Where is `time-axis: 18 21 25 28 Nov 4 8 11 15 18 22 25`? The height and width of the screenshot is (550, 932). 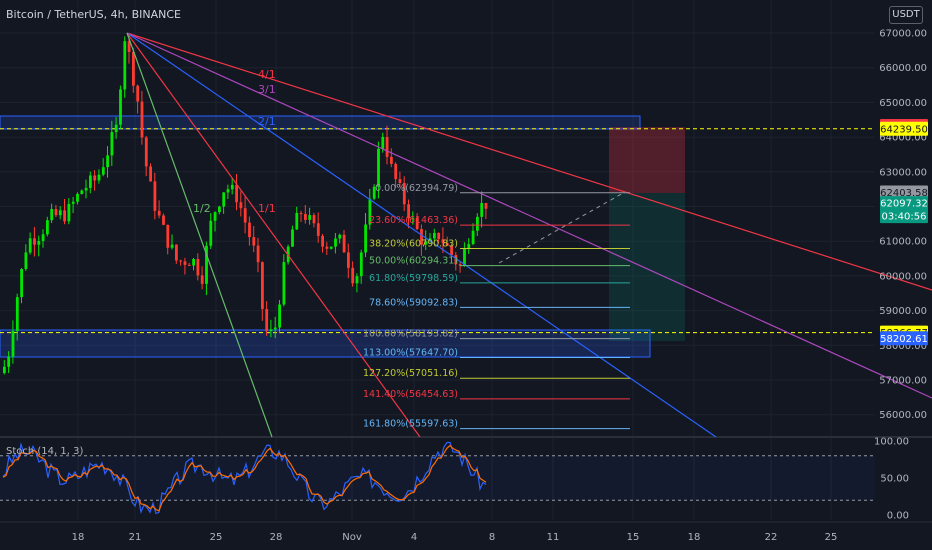
time-axis: 18 21 25 28 Nov 4 8 11 15 18 22 25 is located at coordinates (455, 537).